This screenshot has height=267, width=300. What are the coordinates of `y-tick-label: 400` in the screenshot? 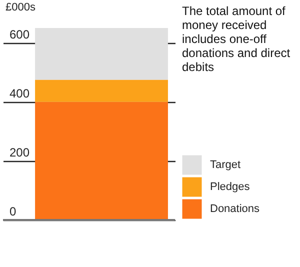 It's located at (20, 93).